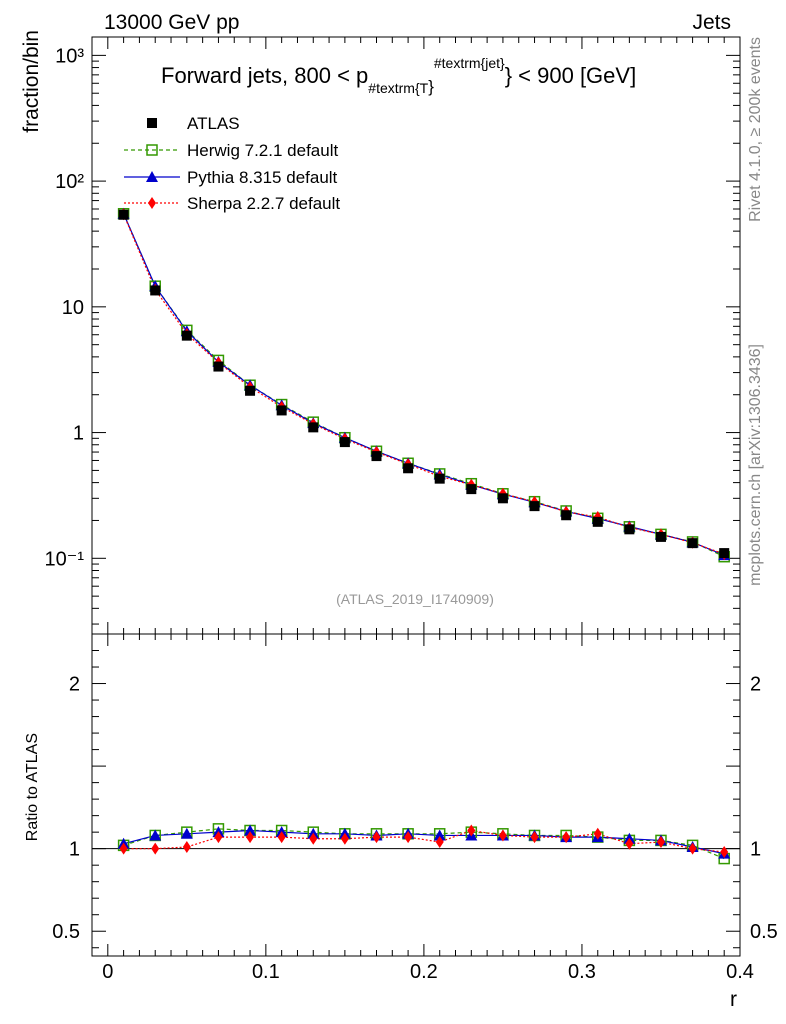 The width and height of the screenshot is (786, 1024). Describe the element at coordinates (78, 434) in the screenshot. I see `y-tick-label: 1` at that location.